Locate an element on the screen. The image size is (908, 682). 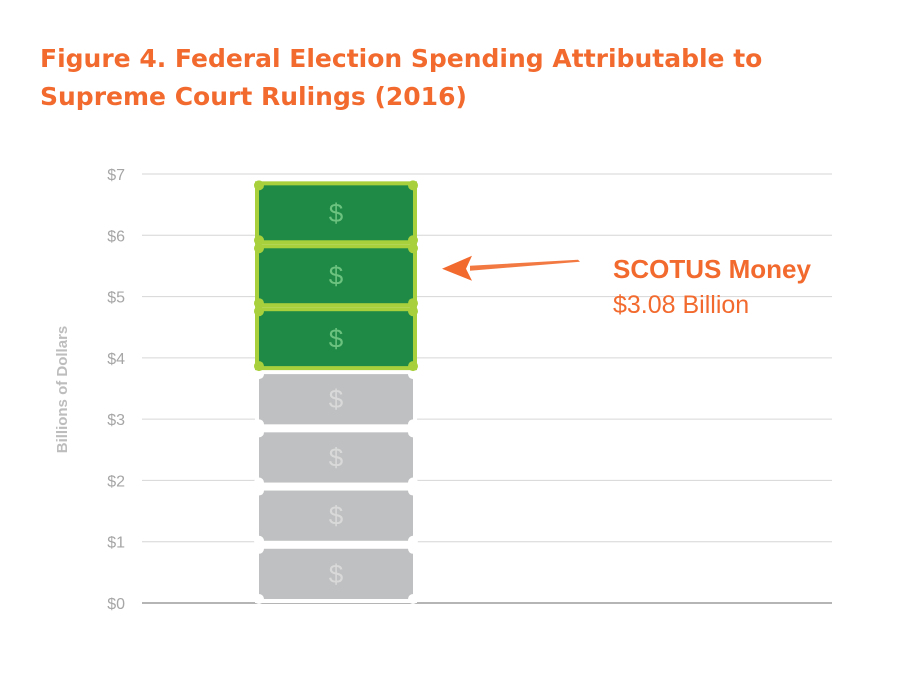
y-tick-label: $0 is located at coordinates (116, 604).